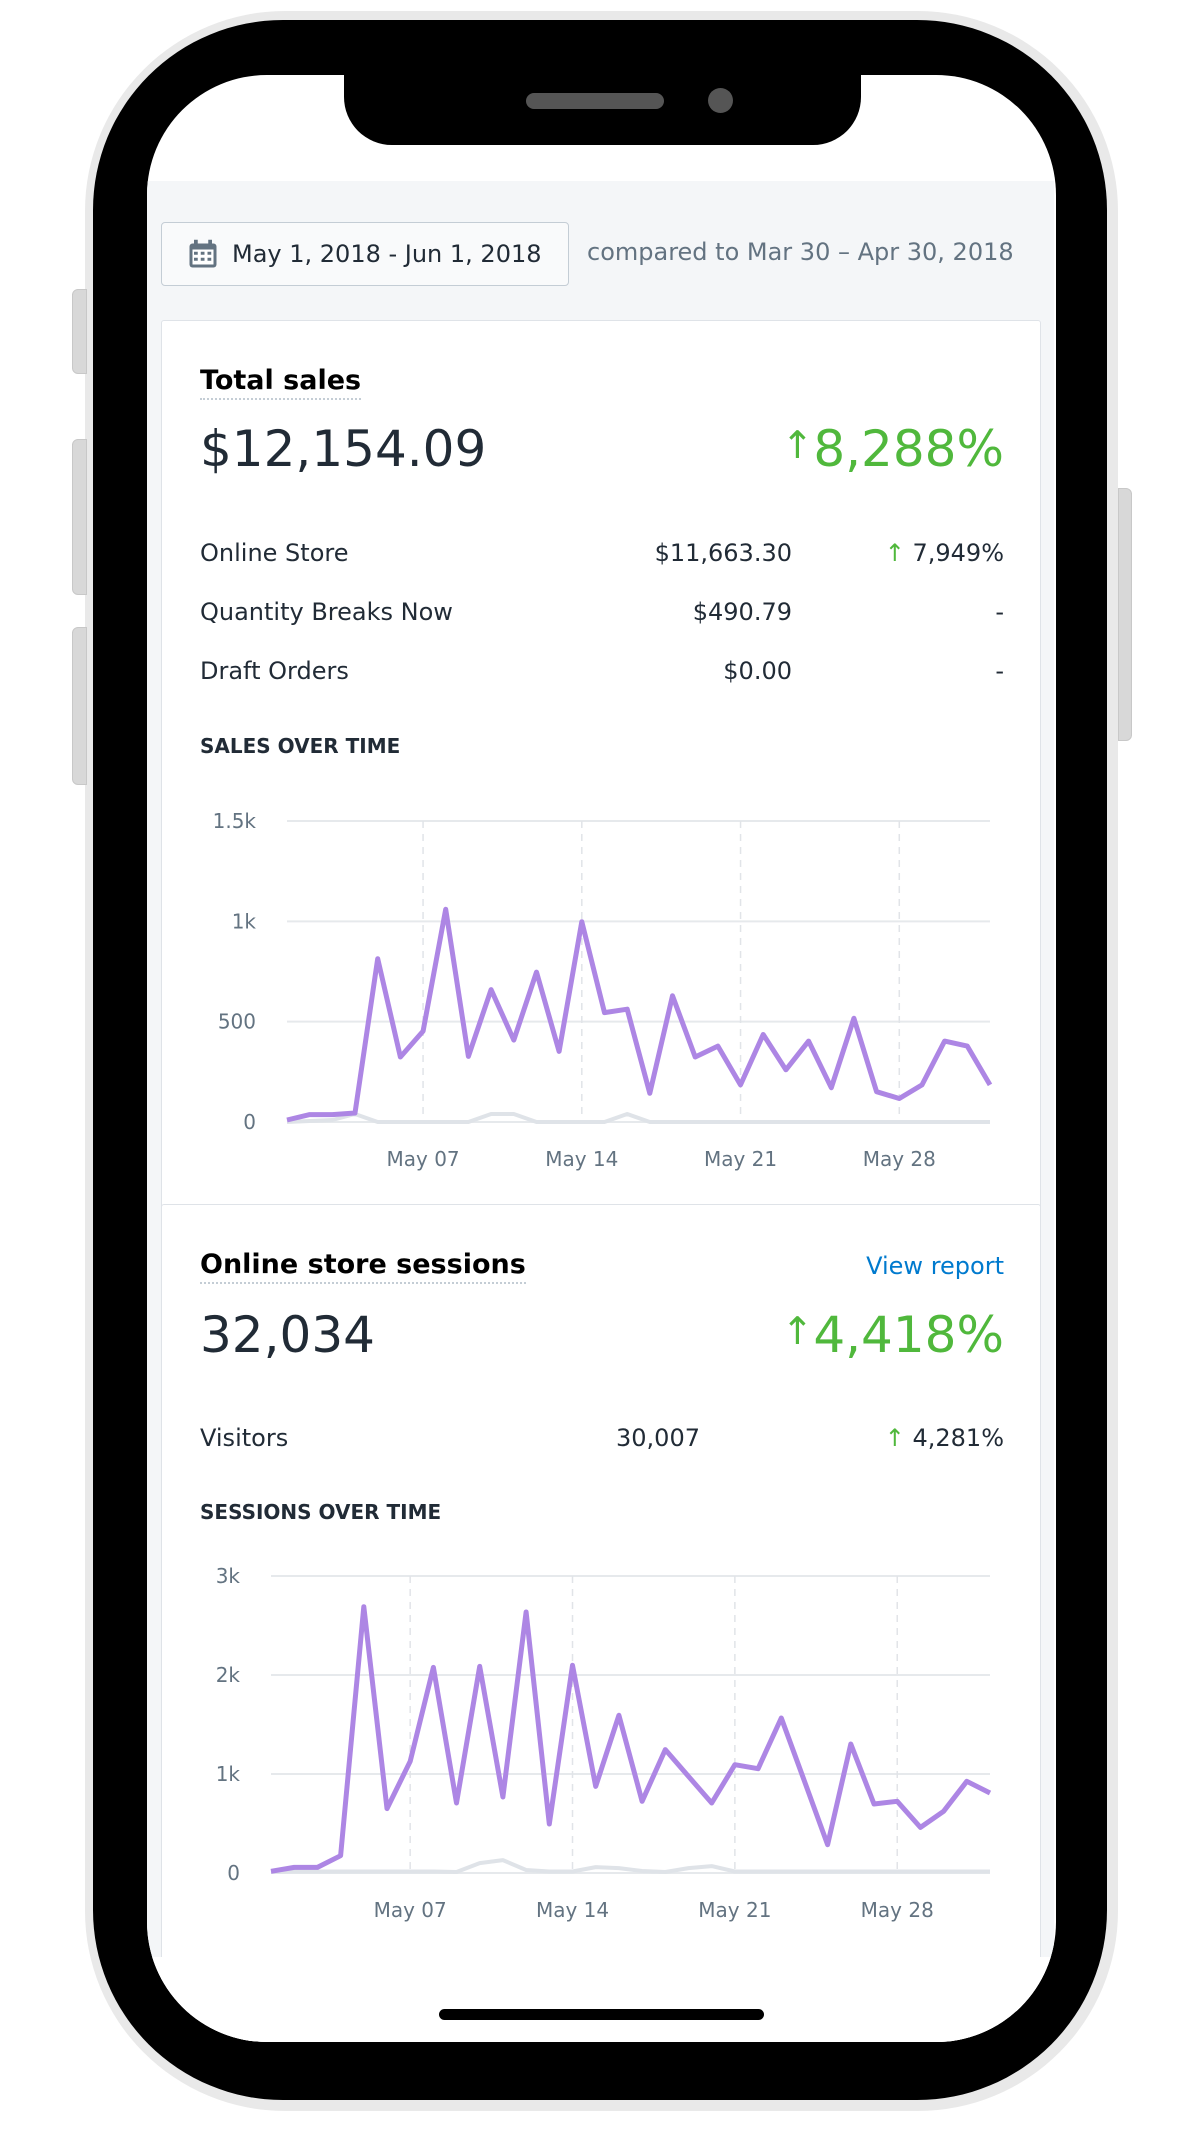 Image resolution: width=1200 pixels, height=2134 pixels. Describe the element at coordinates (300, 746) in the screenshot. I see `chart-title: SALES OVER TIME` at that location.